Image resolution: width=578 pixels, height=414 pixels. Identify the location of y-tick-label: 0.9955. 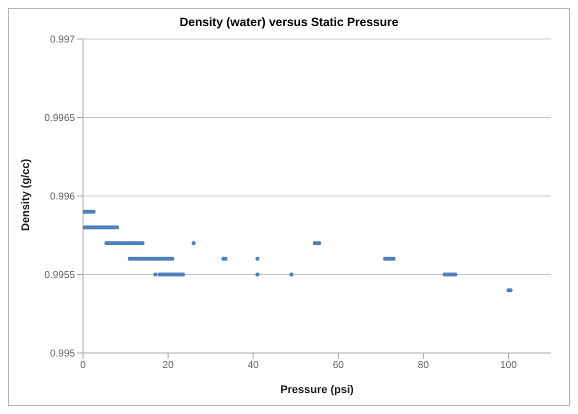
(60, 276).